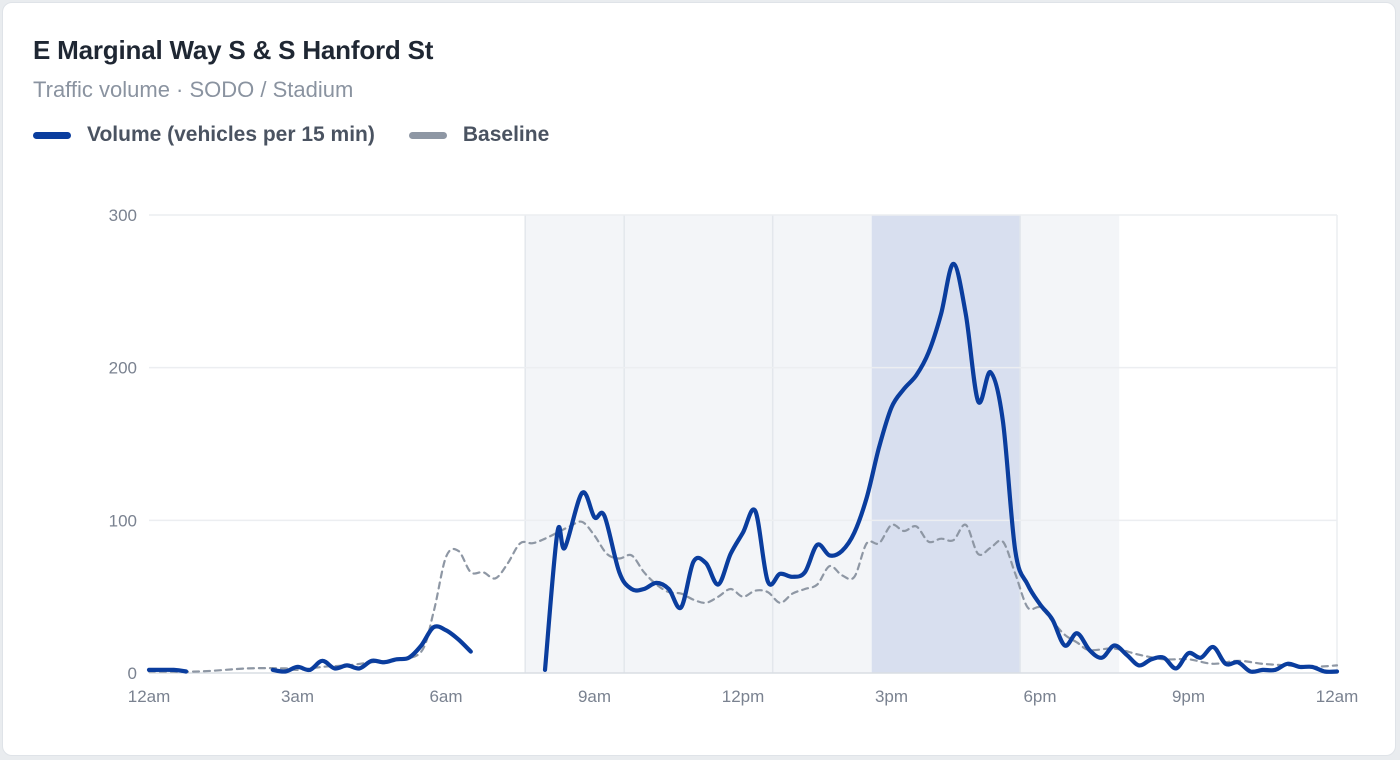 This screenshot has width=1400, height=760. I want to click on x-tick-label: 3pm, so click(891, 696).